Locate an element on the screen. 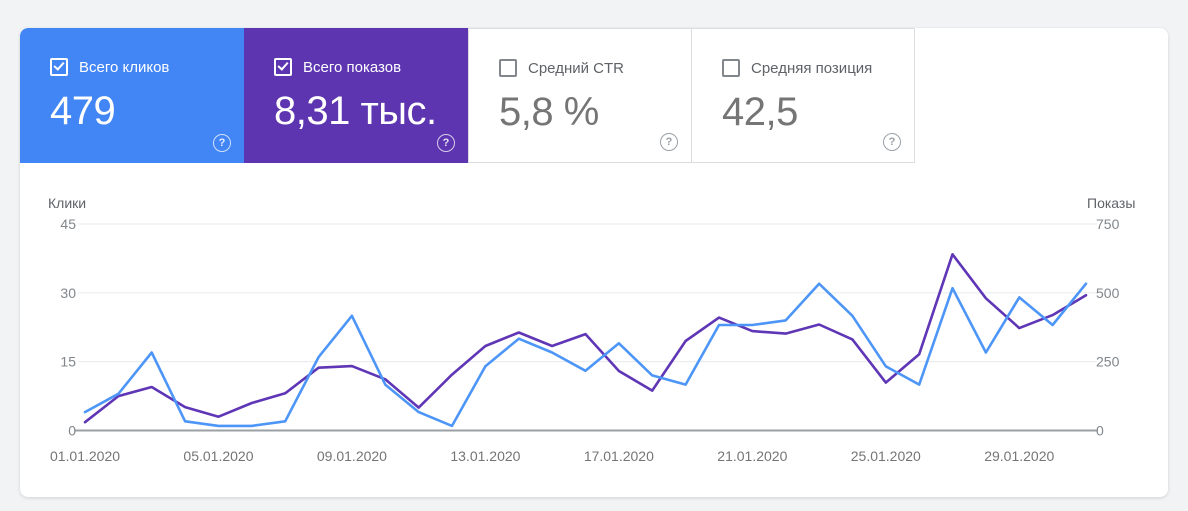 The image size is (1188, 511). metric-card-average-ctr: Средний CTR 5,8 % ? is located at coordinates (580, 95).